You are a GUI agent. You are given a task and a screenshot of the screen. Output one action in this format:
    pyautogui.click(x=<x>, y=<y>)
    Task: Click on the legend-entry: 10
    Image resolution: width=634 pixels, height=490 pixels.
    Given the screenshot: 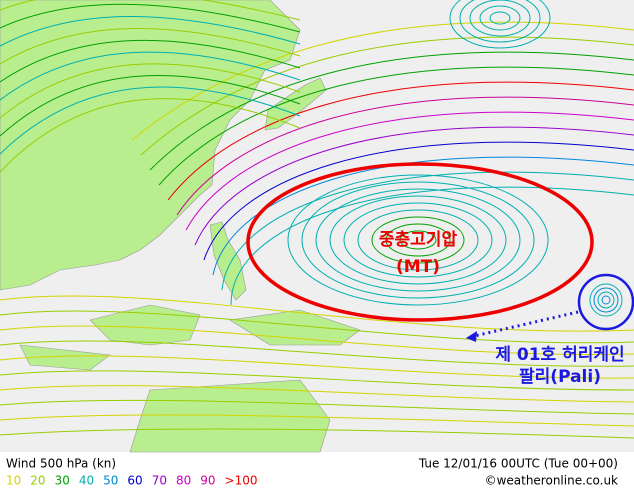 What is the action you would take?
    pyautogui.click(x=13, y=481)
    